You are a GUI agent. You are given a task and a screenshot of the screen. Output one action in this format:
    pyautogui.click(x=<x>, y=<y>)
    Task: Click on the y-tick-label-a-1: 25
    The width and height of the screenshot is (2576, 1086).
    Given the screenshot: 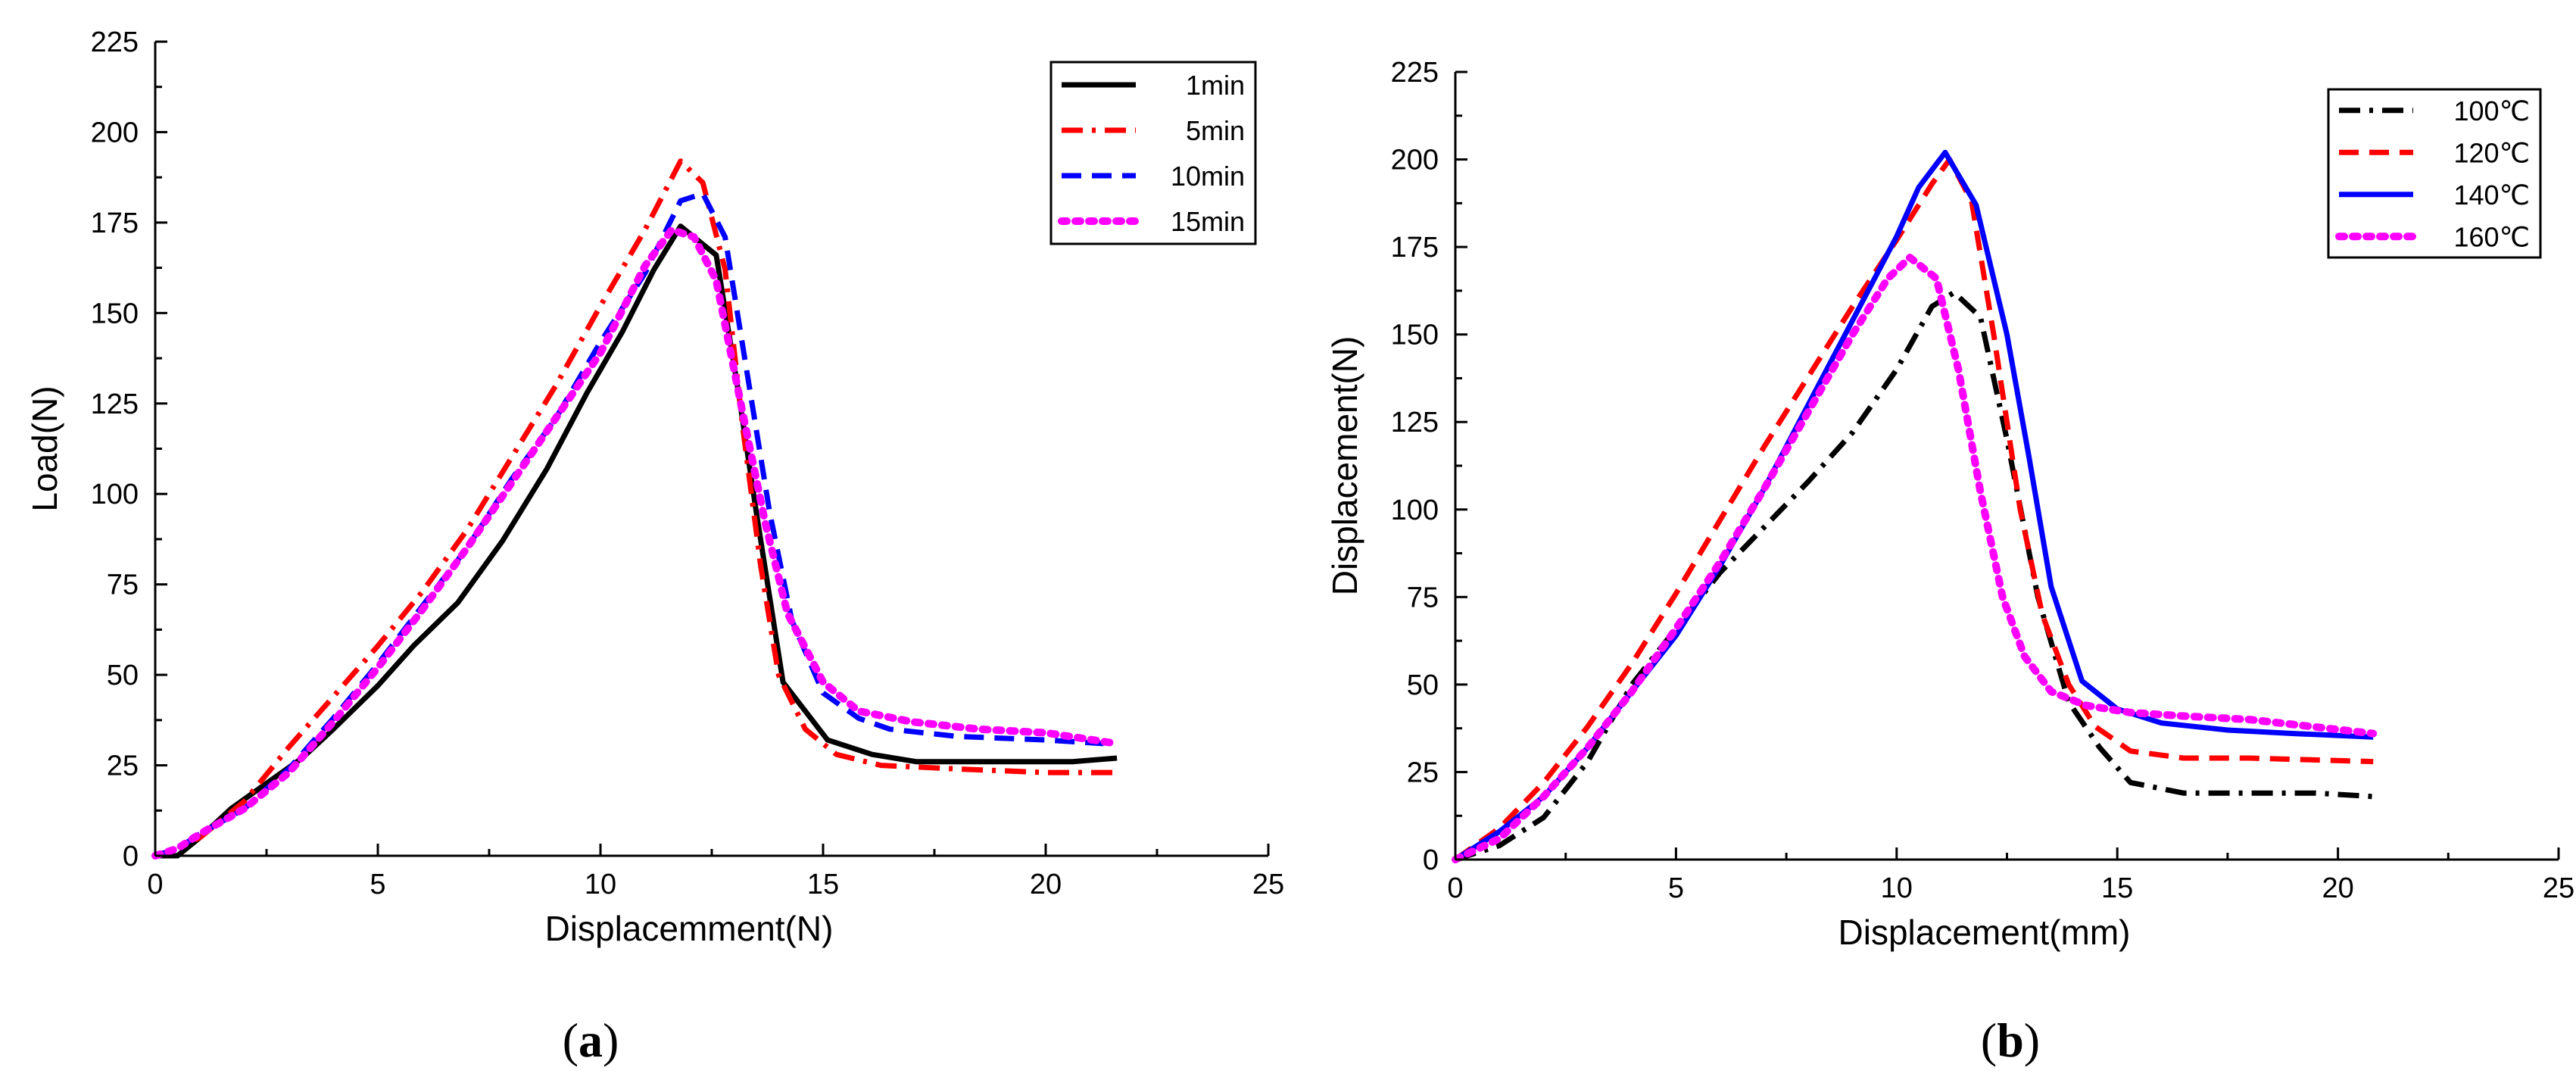 What is the action you would take?
    pyautogui.click(x=123, y=767)
    